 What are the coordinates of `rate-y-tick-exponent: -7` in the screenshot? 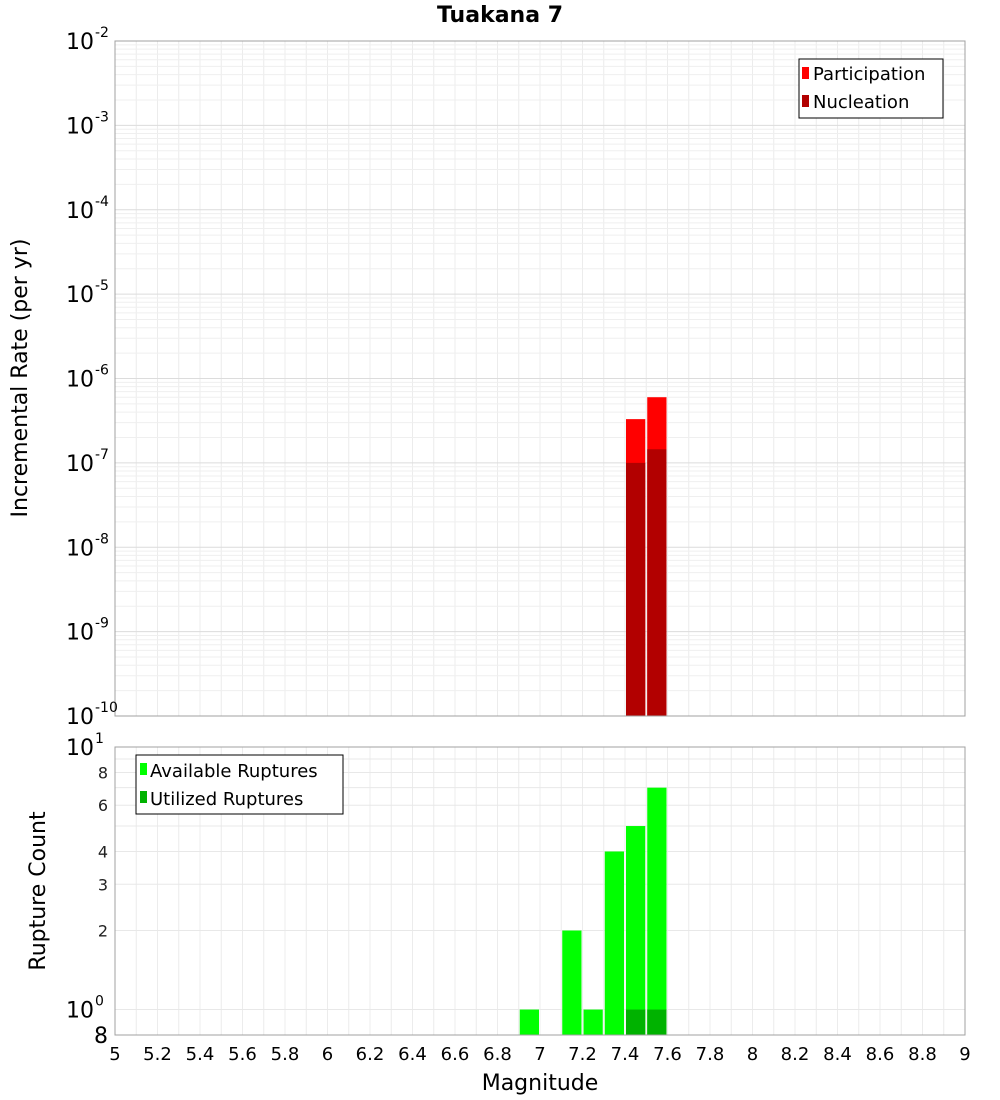 It's located at (102, 455).